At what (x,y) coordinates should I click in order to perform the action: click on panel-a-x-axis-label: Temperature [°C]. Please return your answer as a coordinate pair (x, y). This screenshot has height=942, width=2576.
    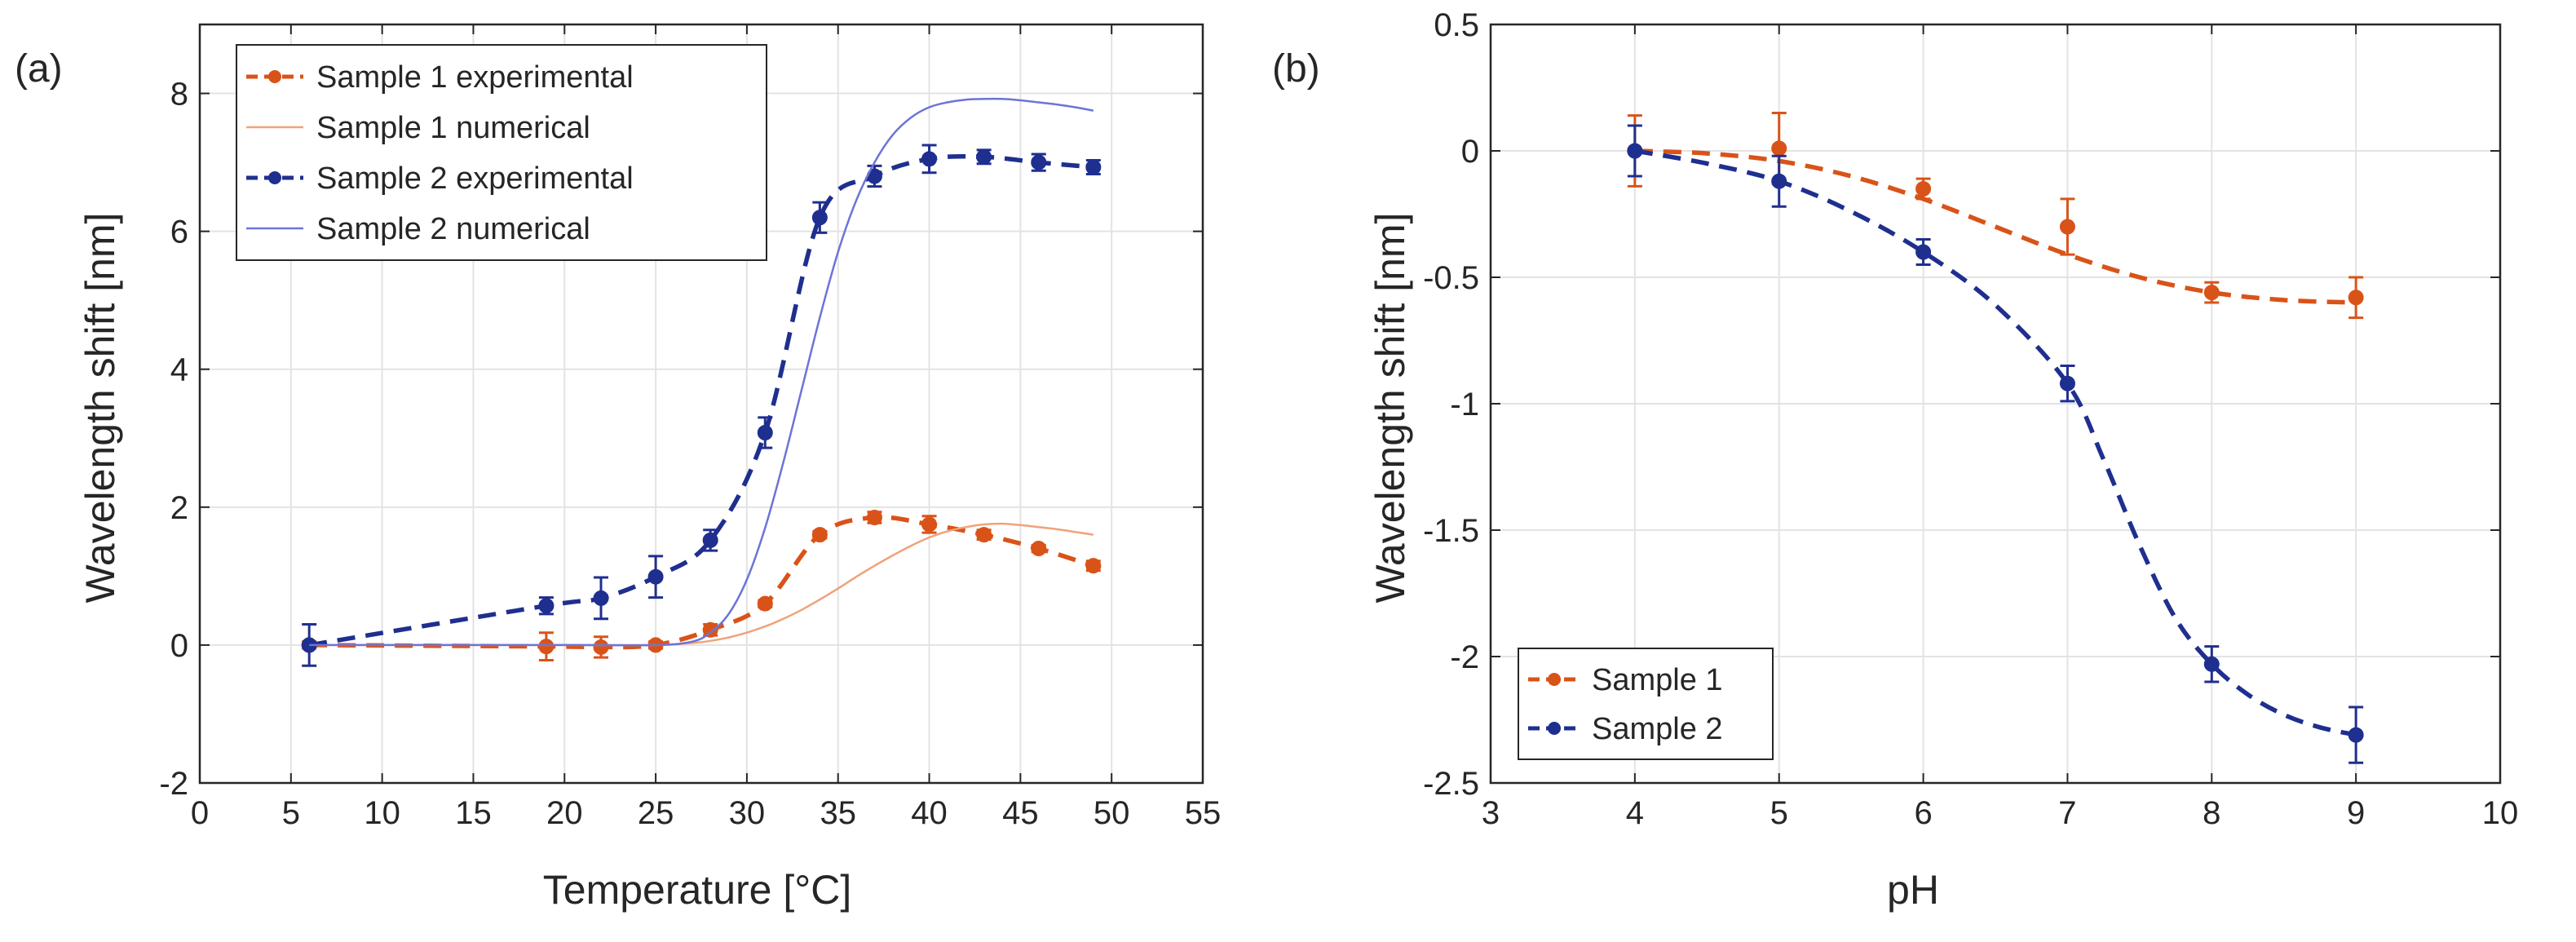
    Looking at the image, I should click on (697, 890).